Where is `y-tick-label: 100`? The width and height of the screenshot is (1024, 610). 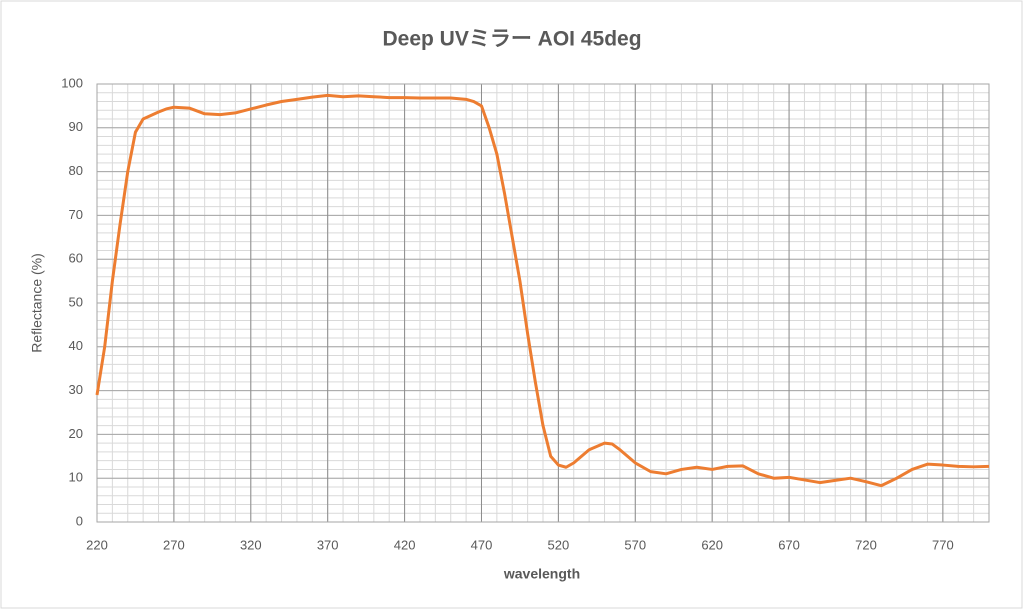 y-tick-label: 100 is located at coordinates (72, 82).